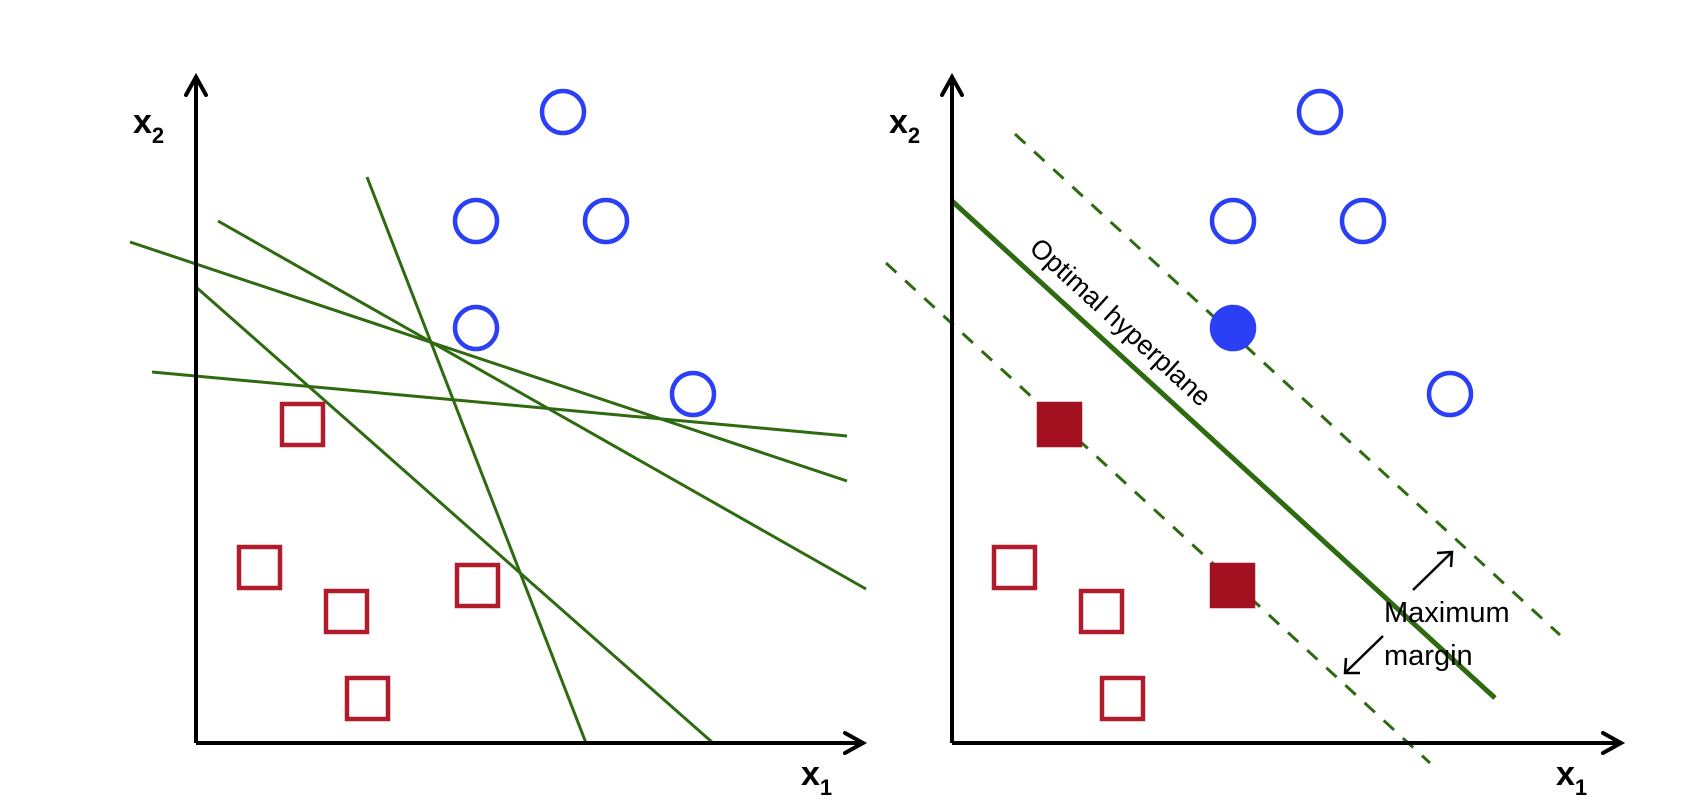 The height and width of the screenshot is (809, 1707). What do you see at coordinates (196, 84) in the screenshot?
I see `left-y-axis-arrowhead` at bounding box center [196, 84].